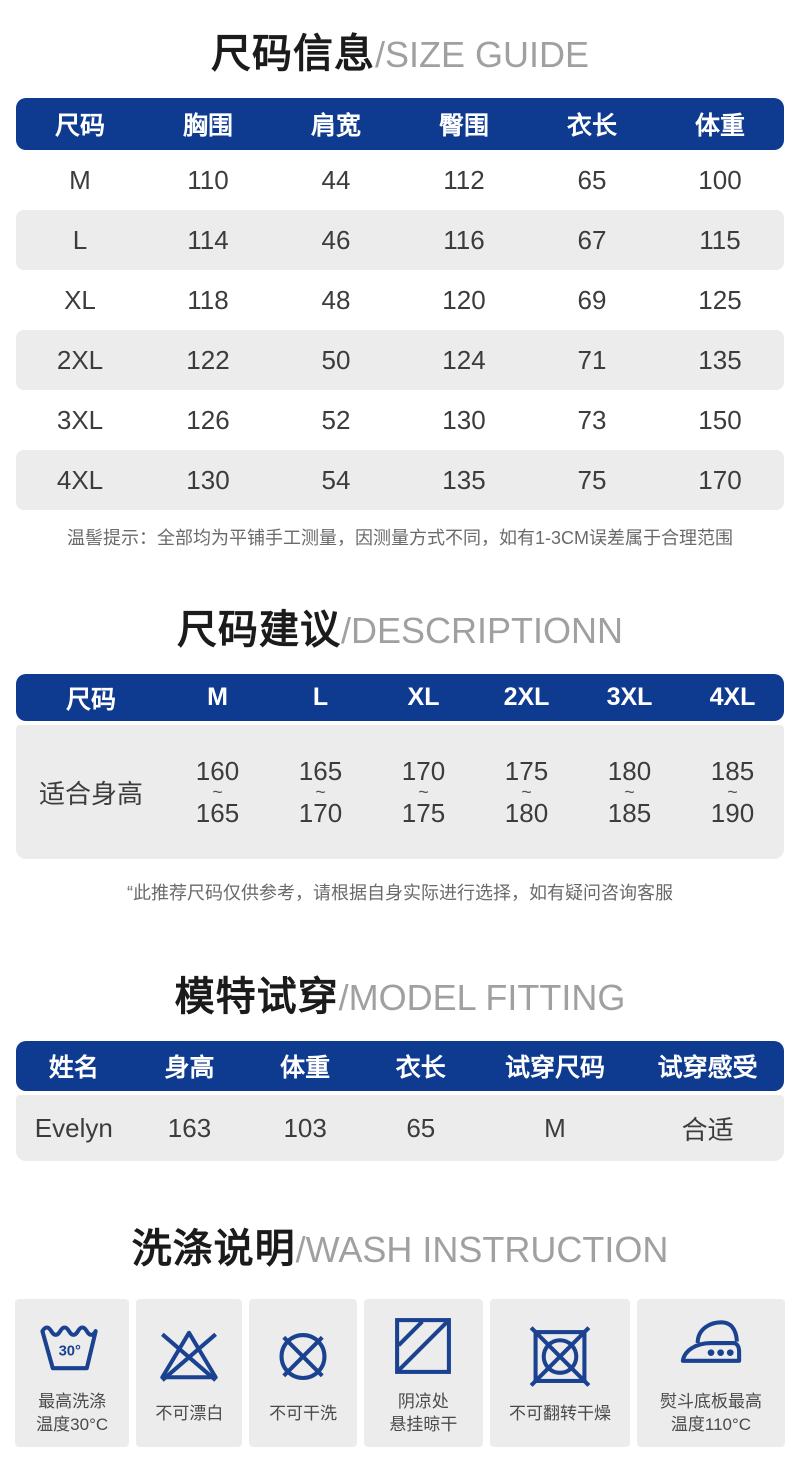  I want to click on wash-label-line: 不可干洗, so click(303, 1413).